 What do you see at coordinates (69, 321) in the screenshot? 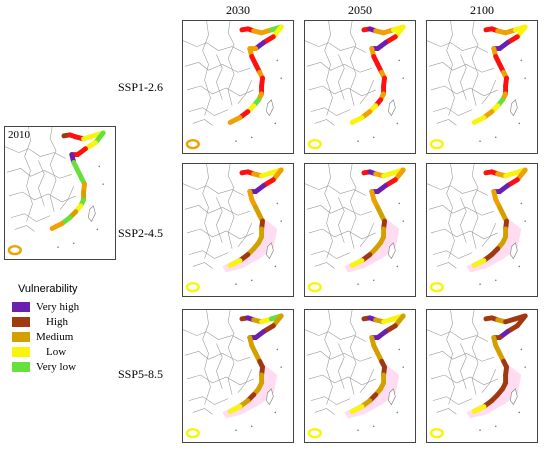
I see `legend-item-high: High` at bounding box center [69, 321].